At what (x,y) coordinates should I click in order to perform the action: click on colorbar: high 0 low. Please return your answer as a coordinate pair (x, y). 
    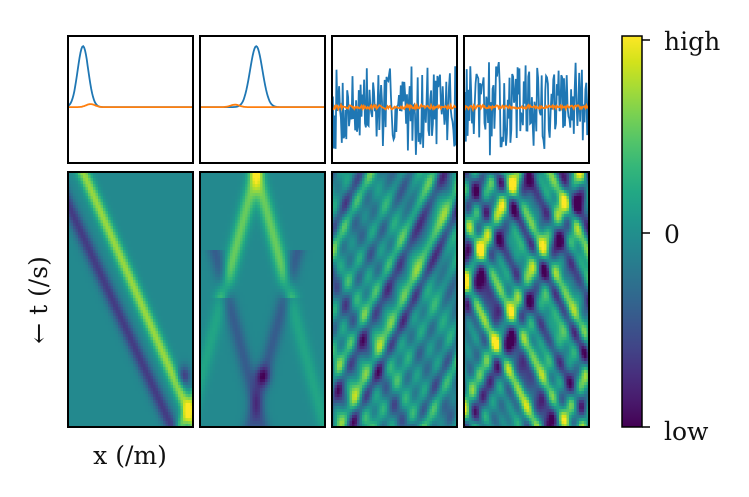
    Looking at the image, I should click on (670, 236).